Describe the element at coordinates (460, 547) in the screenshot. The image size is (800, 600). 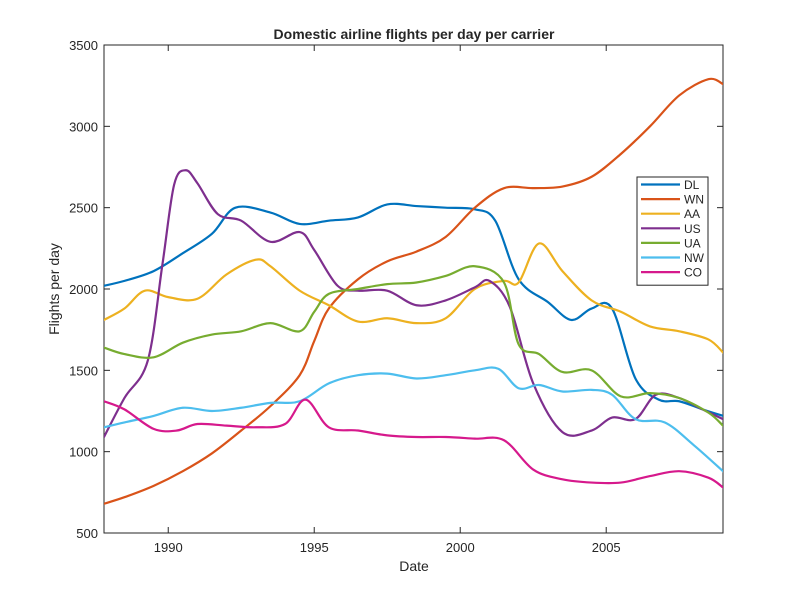
I see `x-tick-label: 2000` at that location.